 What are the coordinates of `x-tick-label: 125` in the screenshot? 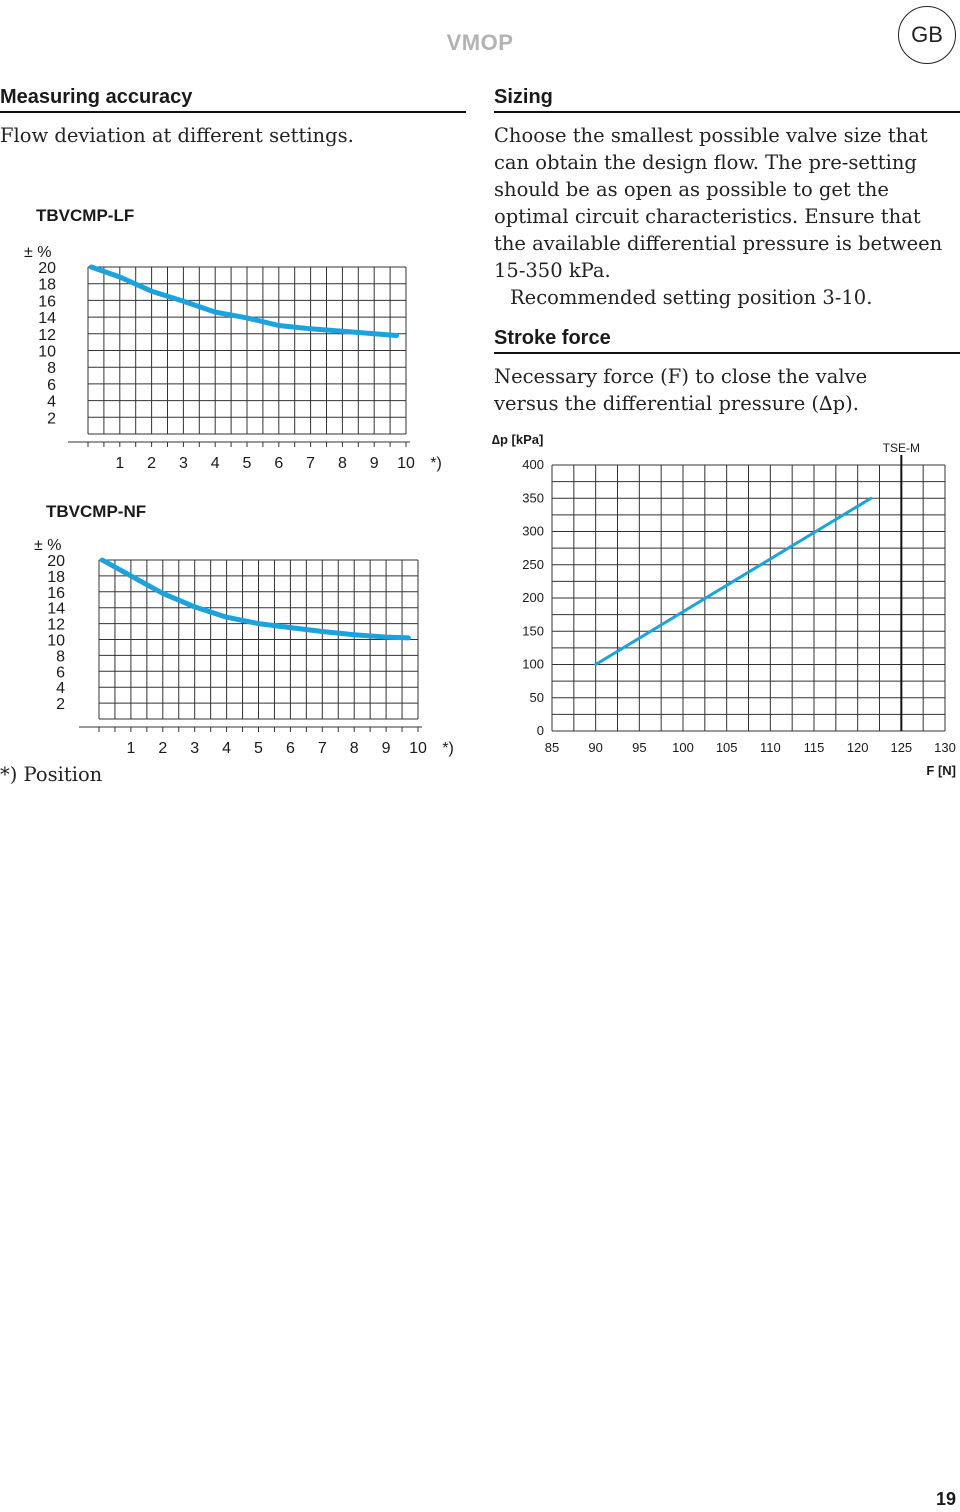 It's located at (901, 747).